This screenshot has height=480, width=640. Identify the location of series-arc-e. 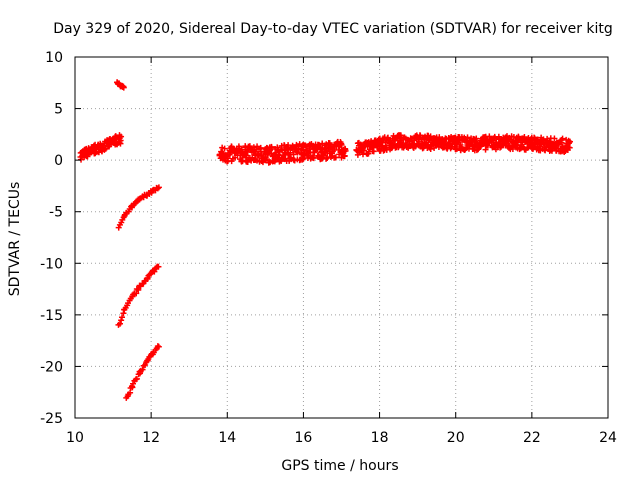
(142, 372).